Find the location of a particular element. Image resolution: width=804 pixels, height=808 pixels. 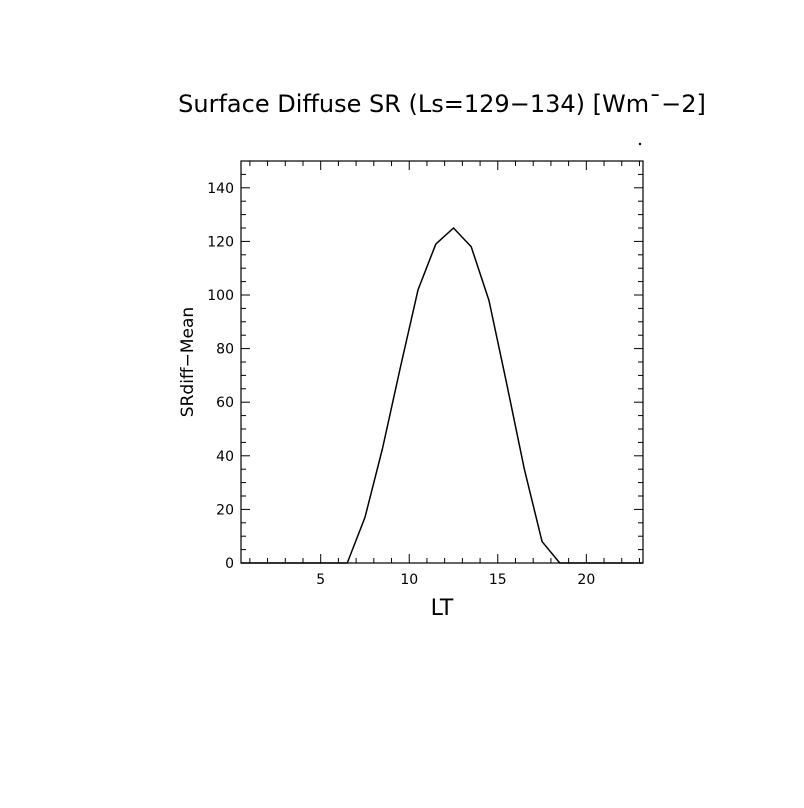

y-tick-label: 120 is located at coordinates (220, 242).